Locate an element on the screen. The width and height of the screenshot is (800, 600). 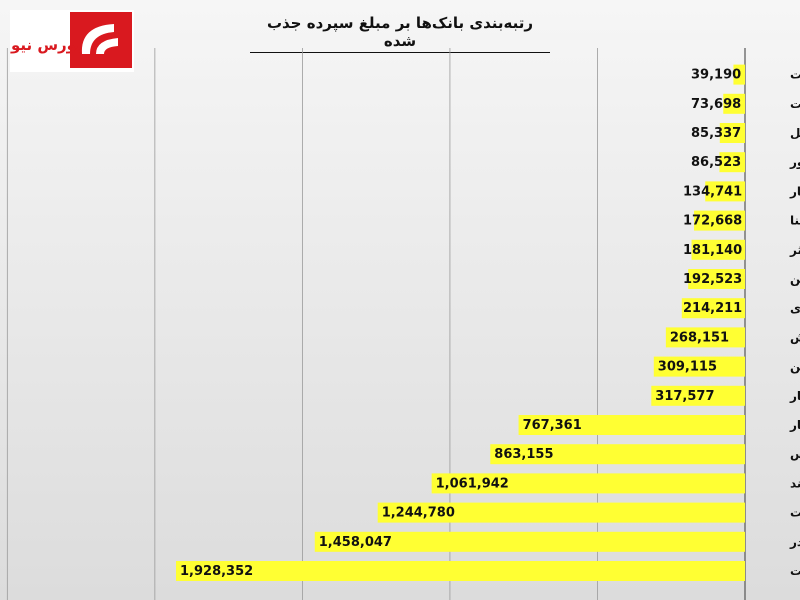
logo: بورس نیوز is located at coordinates (67, 41).